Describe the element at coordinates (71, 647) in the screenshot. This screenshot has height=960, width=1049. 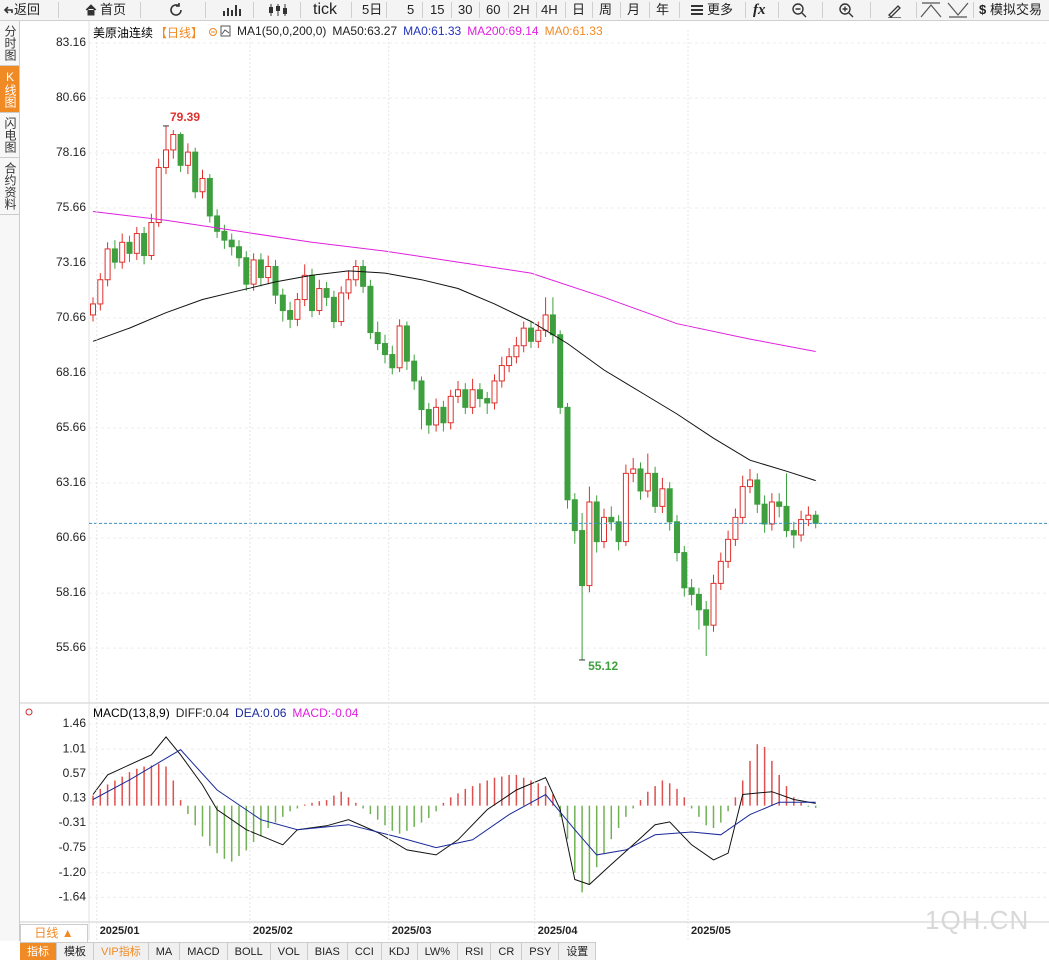
I see `y-tick-label: 55.66` at that location.